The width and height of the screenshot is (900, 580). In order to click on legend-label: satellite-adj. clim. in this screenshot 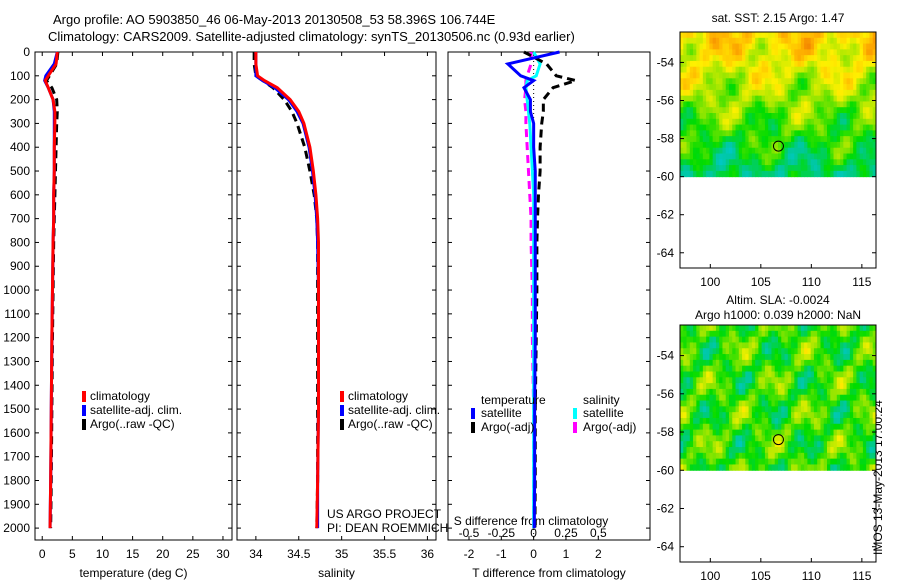, I will do `click(394, 410)`.